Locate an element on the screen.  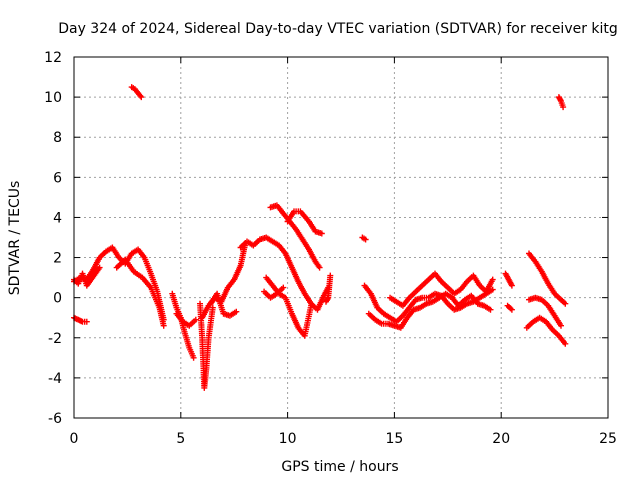
y-tick-label: -2 is located at coordinates (55, 339).